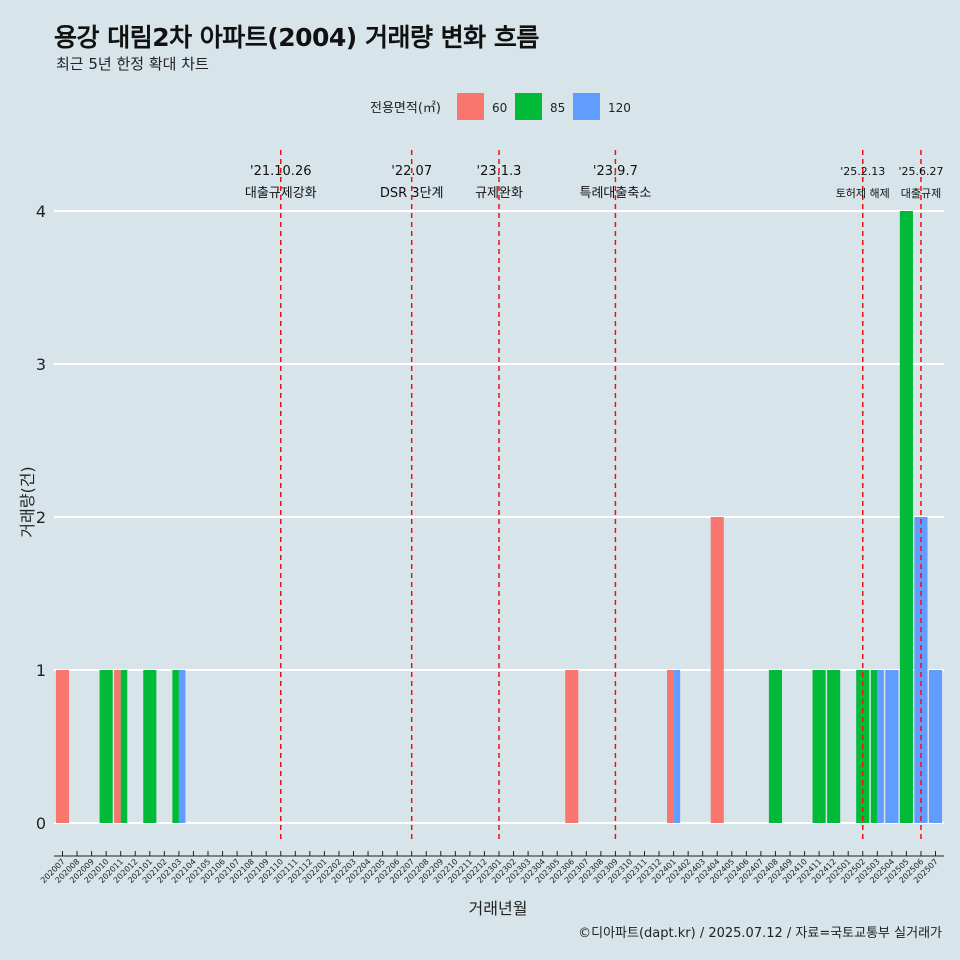 This screenshot has width=960, height=960. I want to click on event-label: DSR 3단계, so click(412, 193).